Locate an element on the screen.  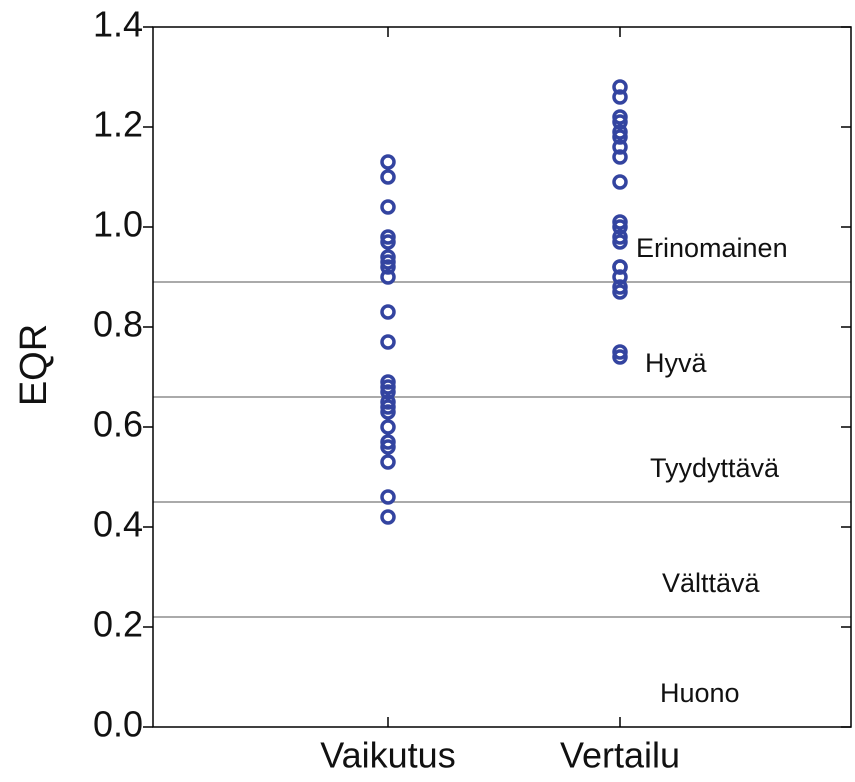
y-tick-label: 0.8 is located at coordinates (118, 324).